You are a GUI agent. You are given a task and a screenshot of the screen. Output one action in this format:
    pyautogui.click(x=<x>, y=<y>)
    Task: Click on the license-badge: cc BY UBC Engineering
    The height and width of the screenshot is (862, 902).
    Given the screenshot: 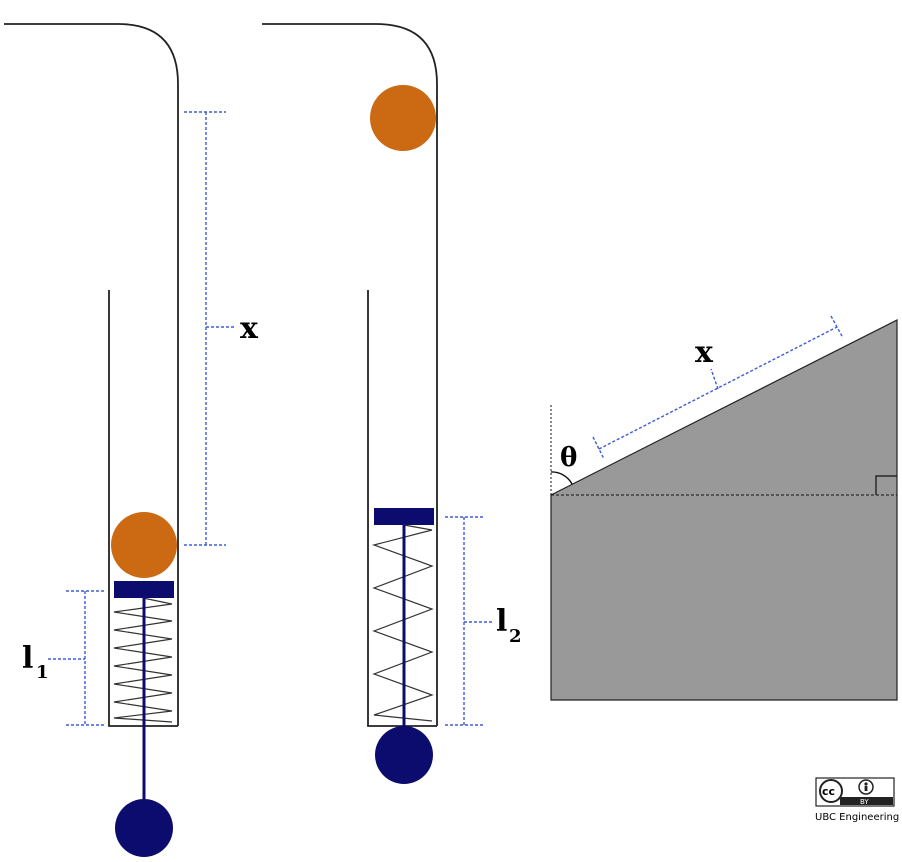 What is the action you would take?
    pyautogui.click(x=857, y=800)
    